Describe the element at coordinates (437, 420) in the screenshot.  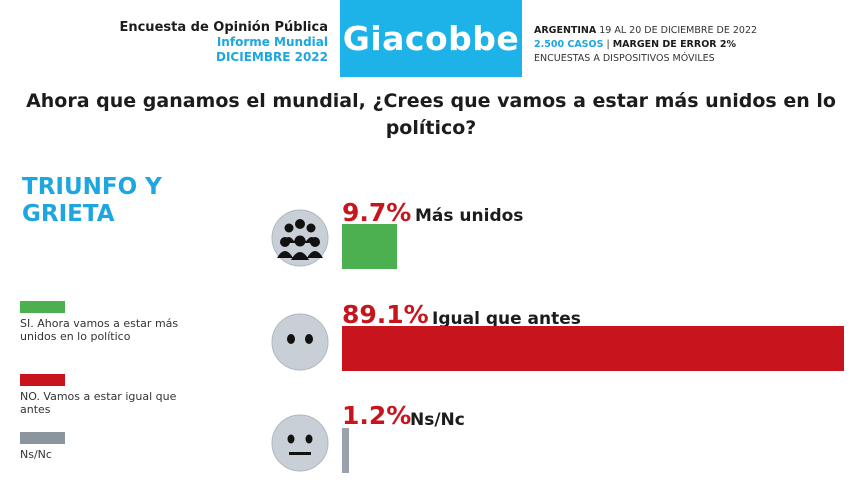
I see `category-label-nsnc: Ns/Nc` at that location.